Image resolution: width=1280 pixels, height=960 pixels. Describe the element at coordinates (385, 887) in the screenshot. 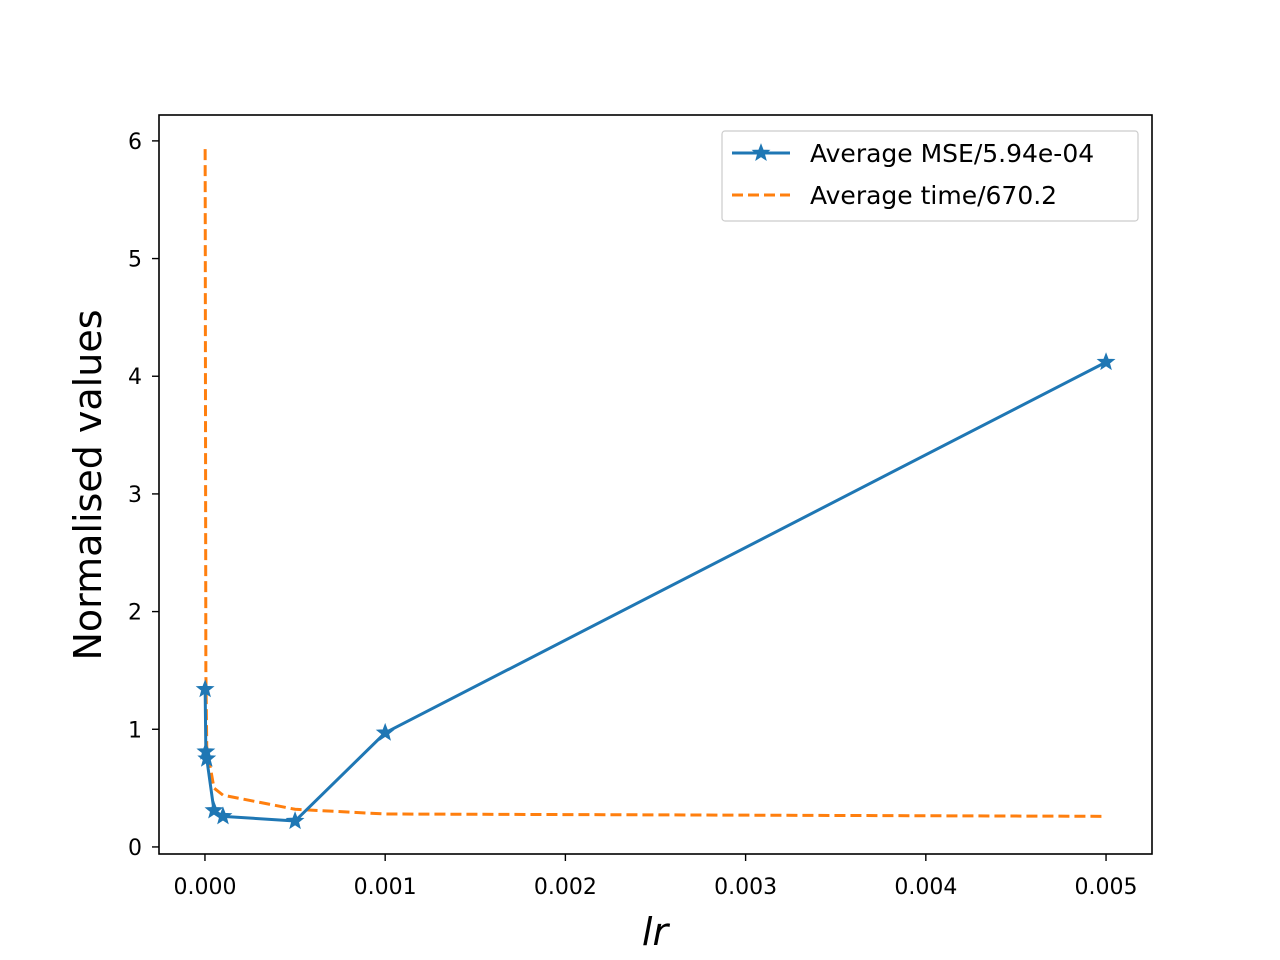

I see `x-tick-label: 0.001` at that location.